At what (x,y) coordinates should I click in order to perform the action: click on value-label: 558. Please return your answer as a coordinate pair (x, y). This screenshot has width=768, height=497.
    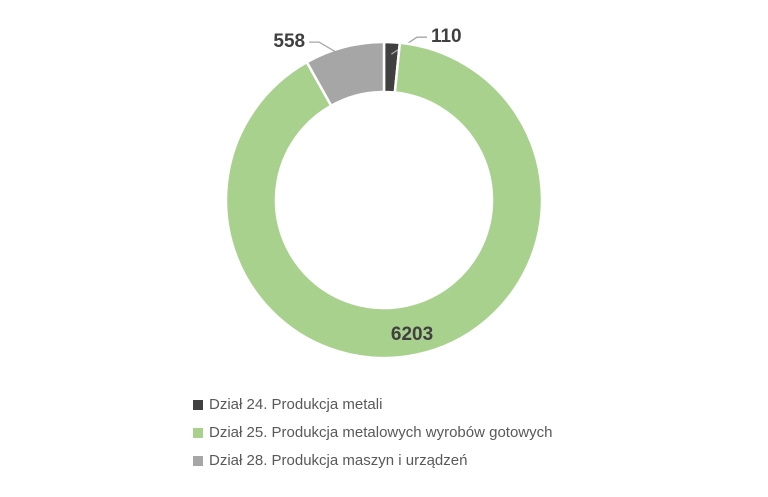
    Looking at the image, I should click on (289, 41).